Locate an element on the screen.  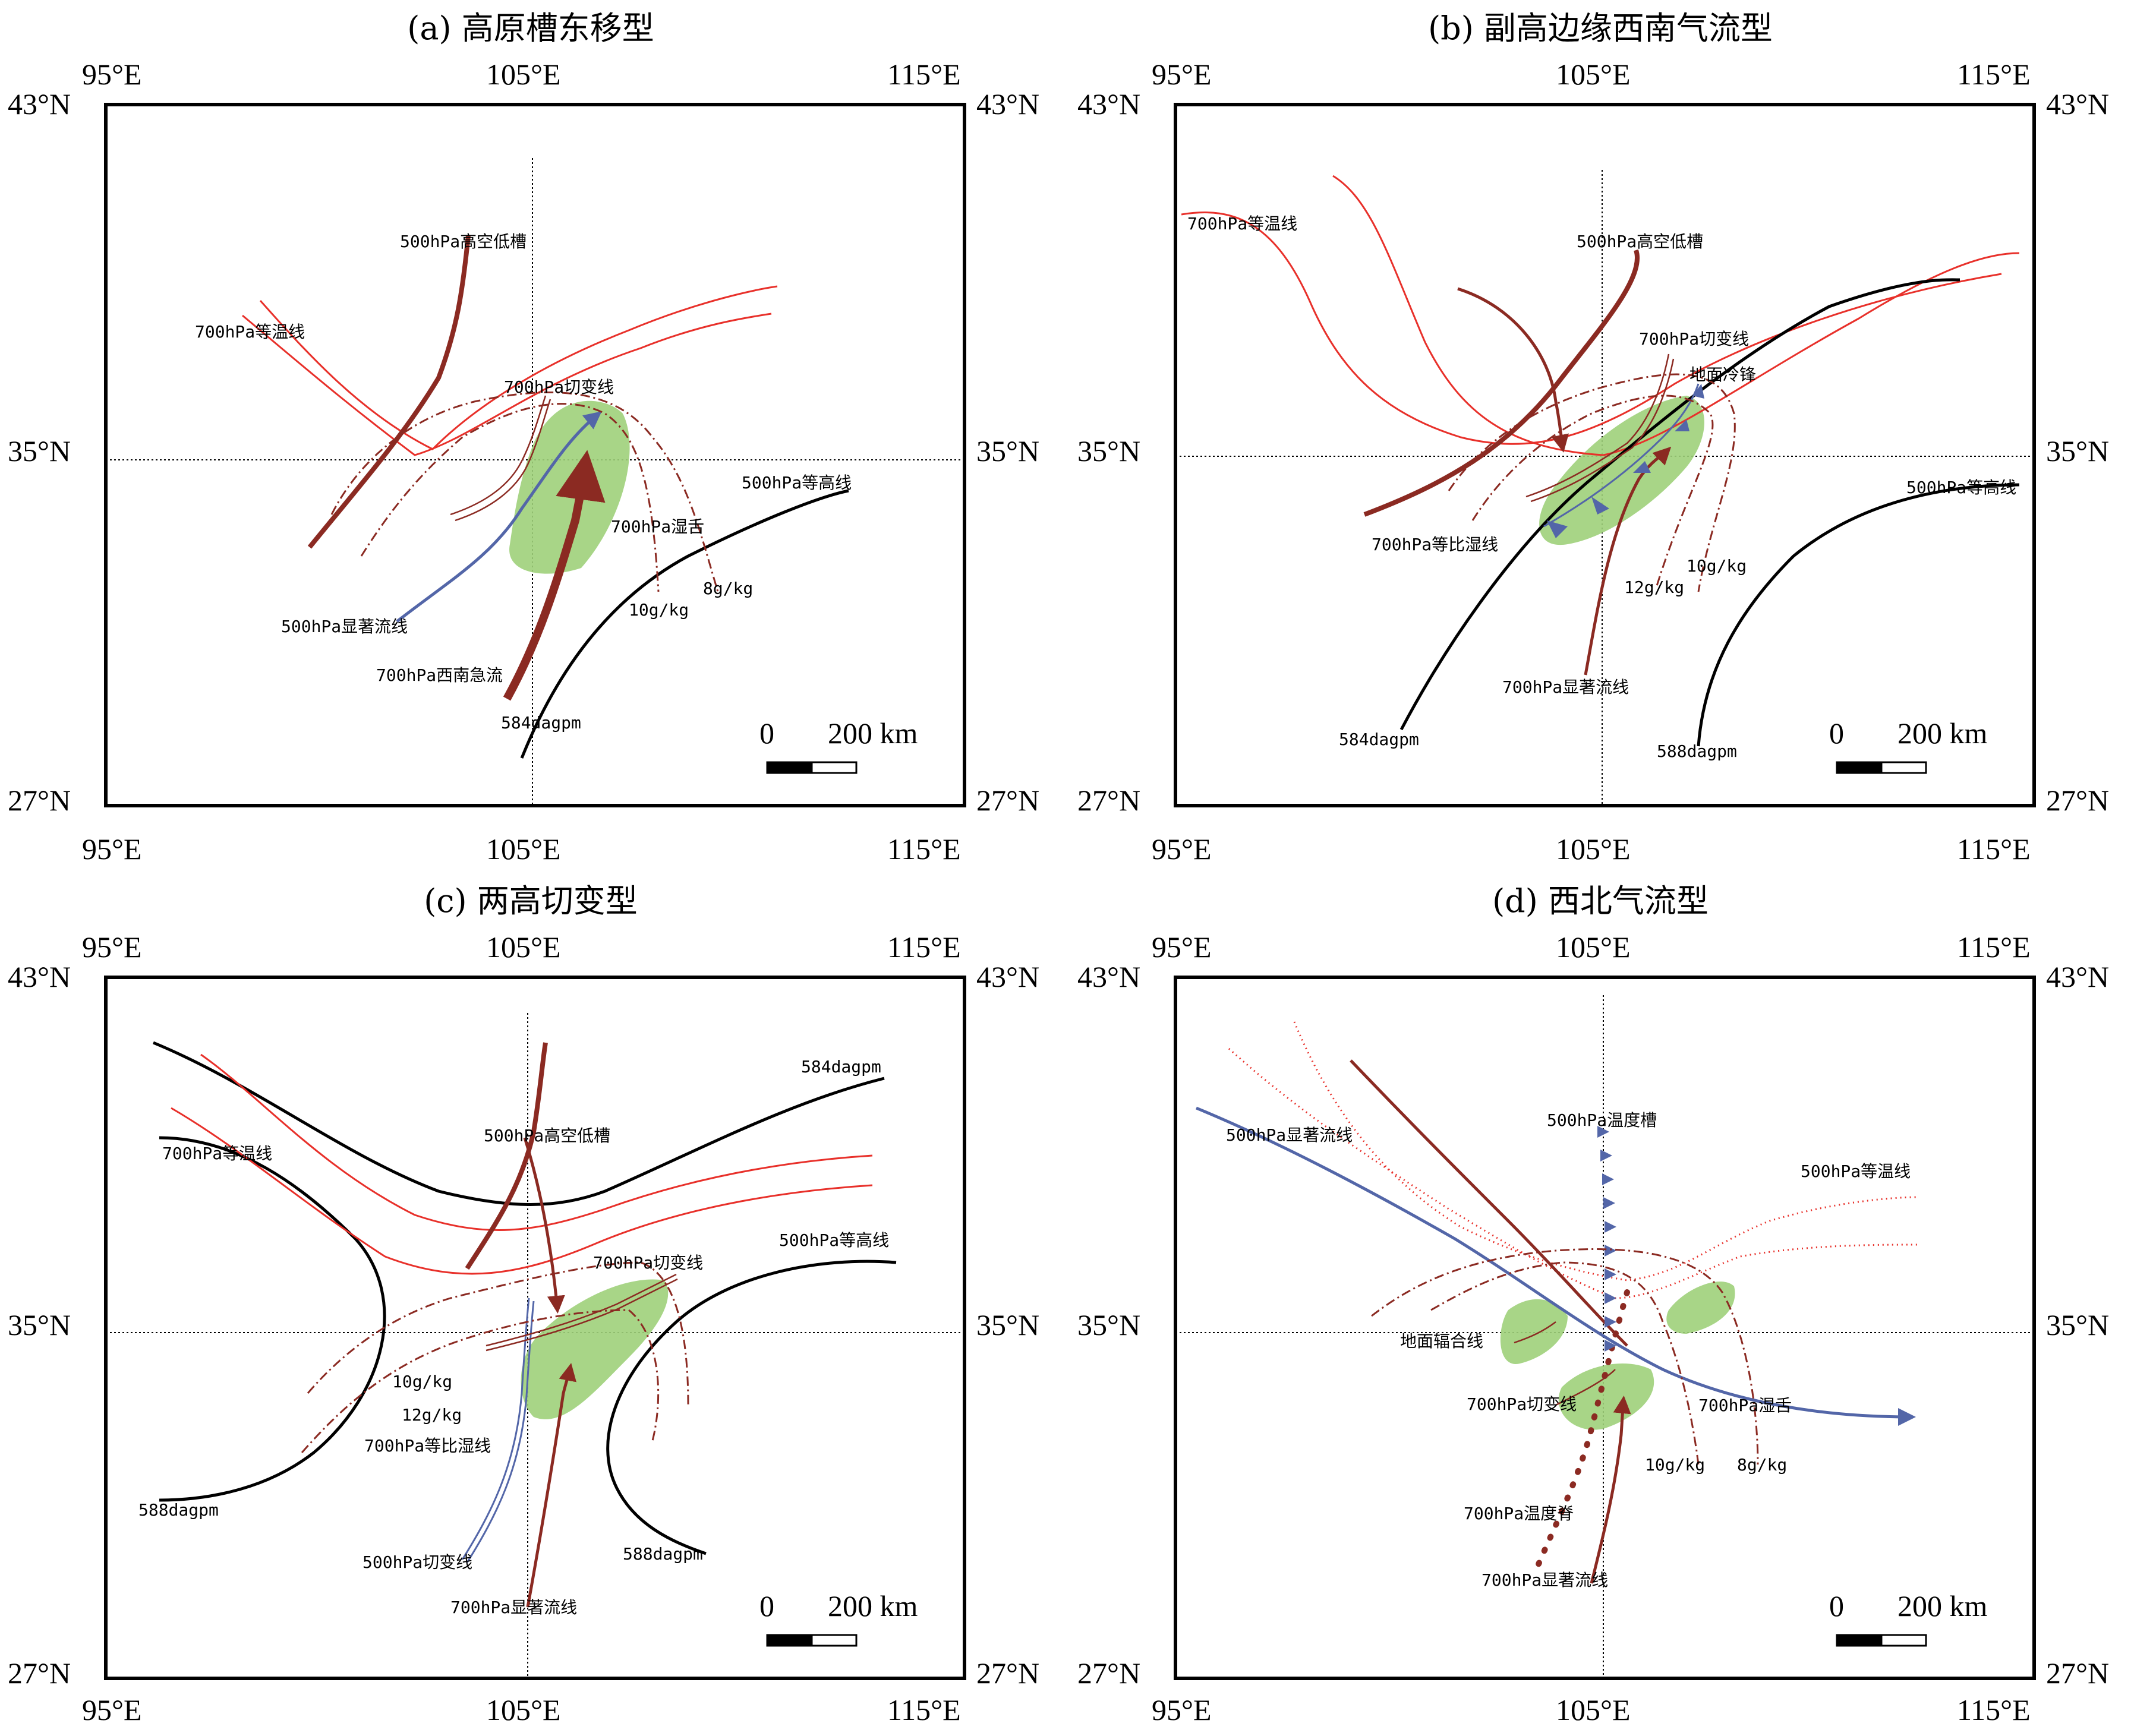
label-convergence: 地面辐合线 is located at coordinates (1441, 1341).